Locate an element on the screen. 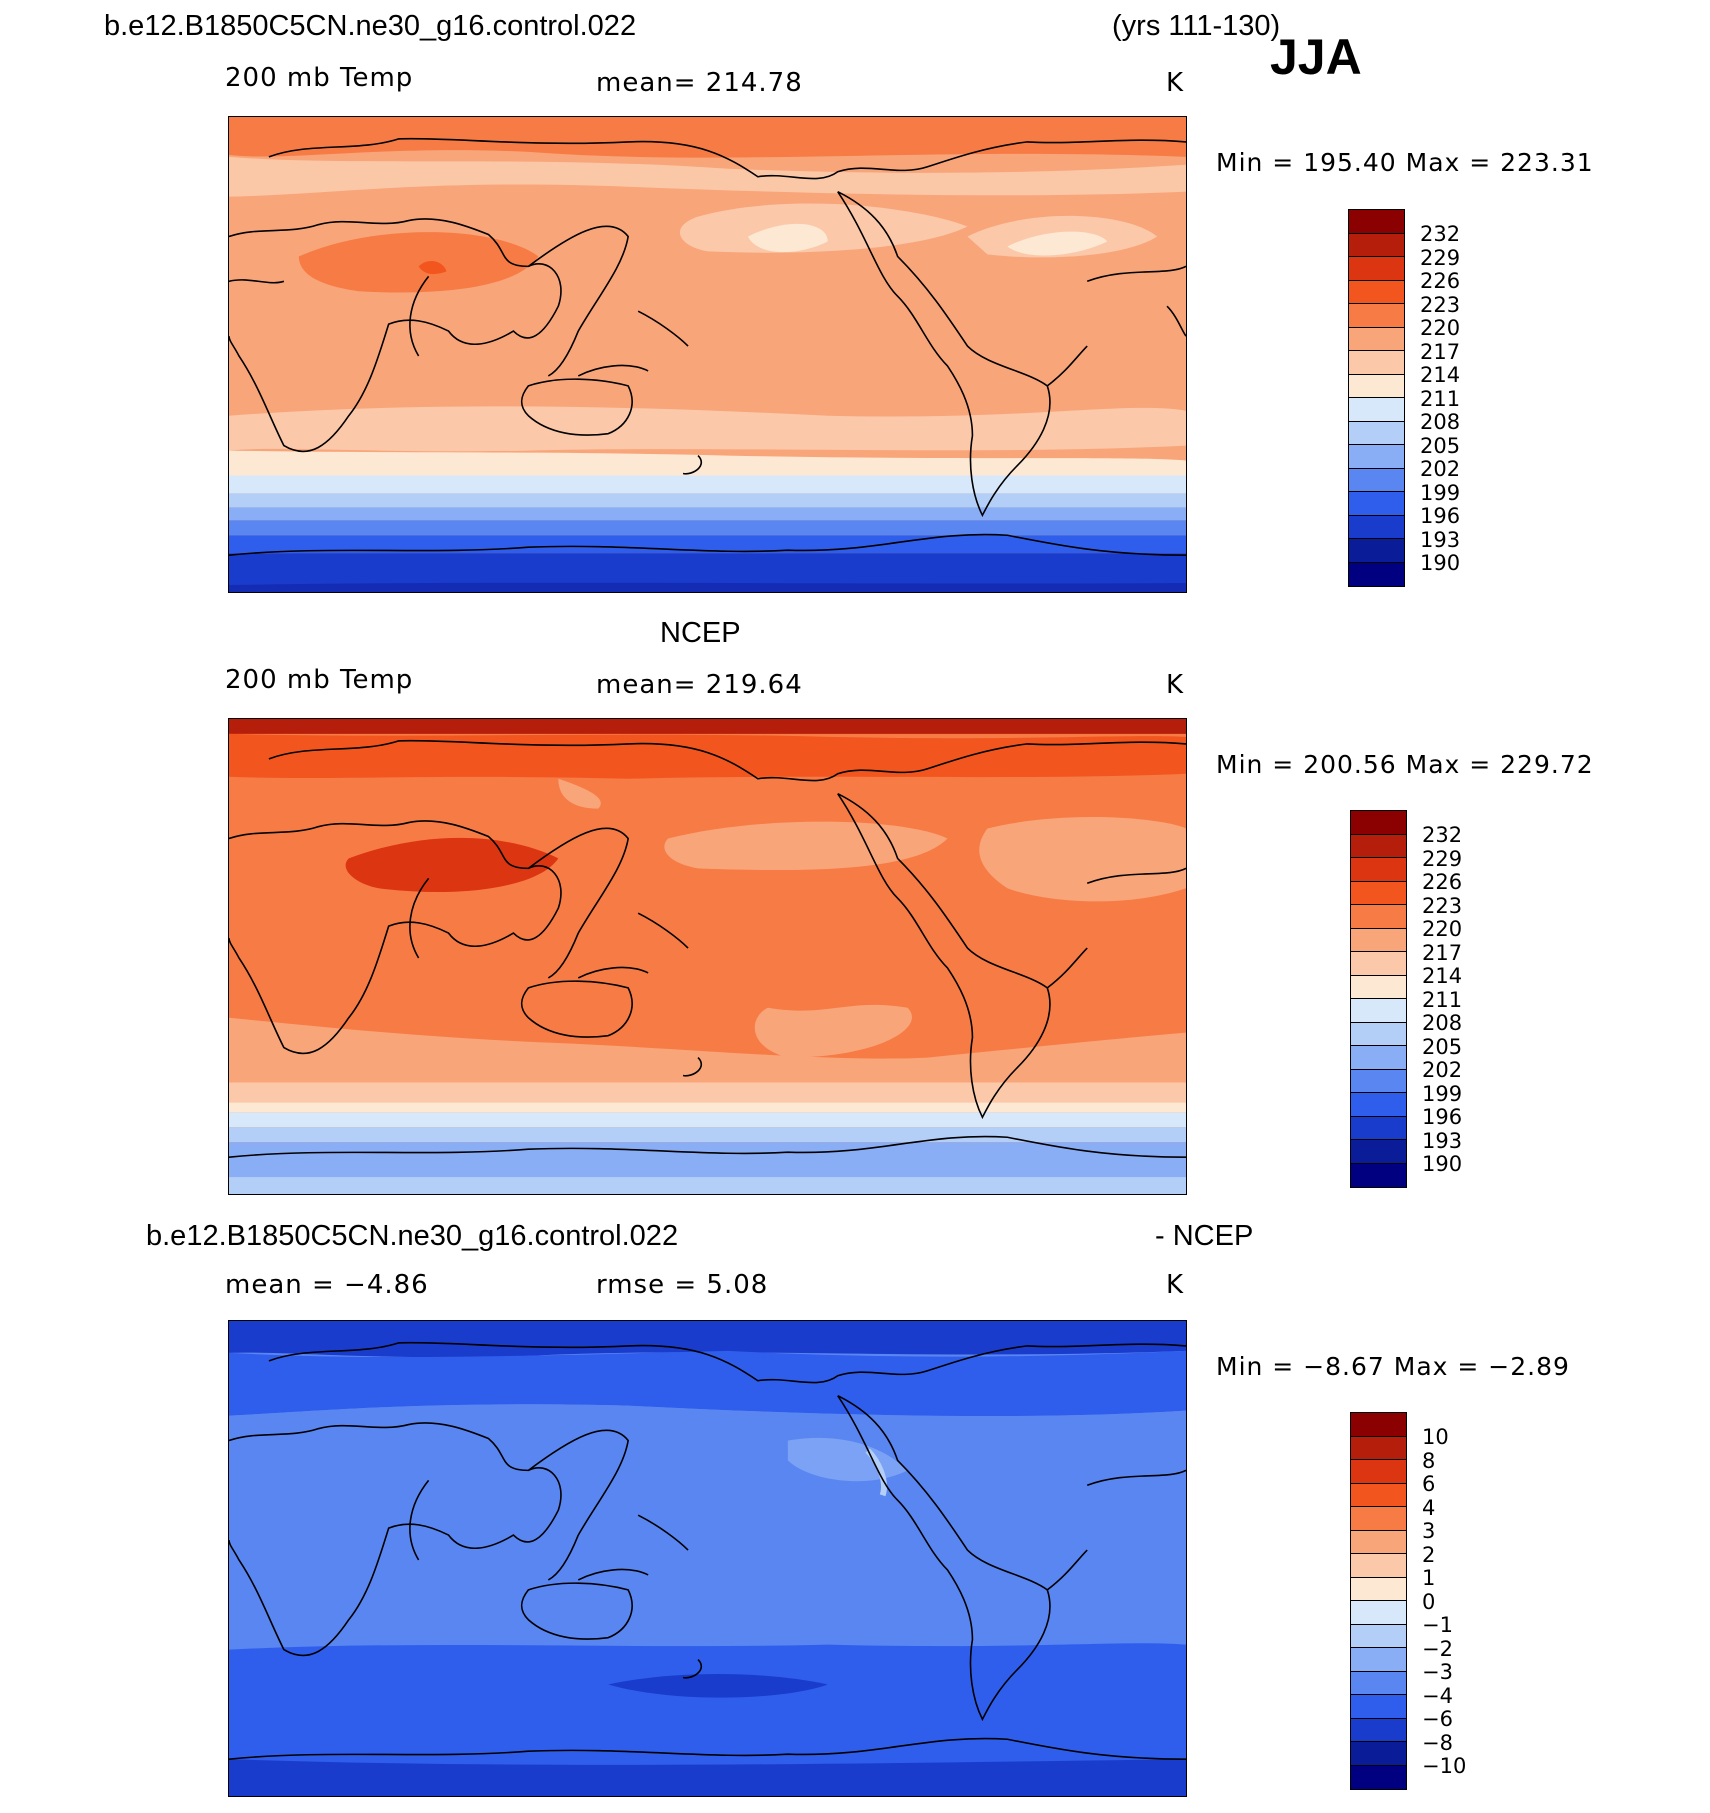 The width and height of the screenshot is (1710, 1813). years-label: (yrs 111-130) is located at coordinates (1196, 26).